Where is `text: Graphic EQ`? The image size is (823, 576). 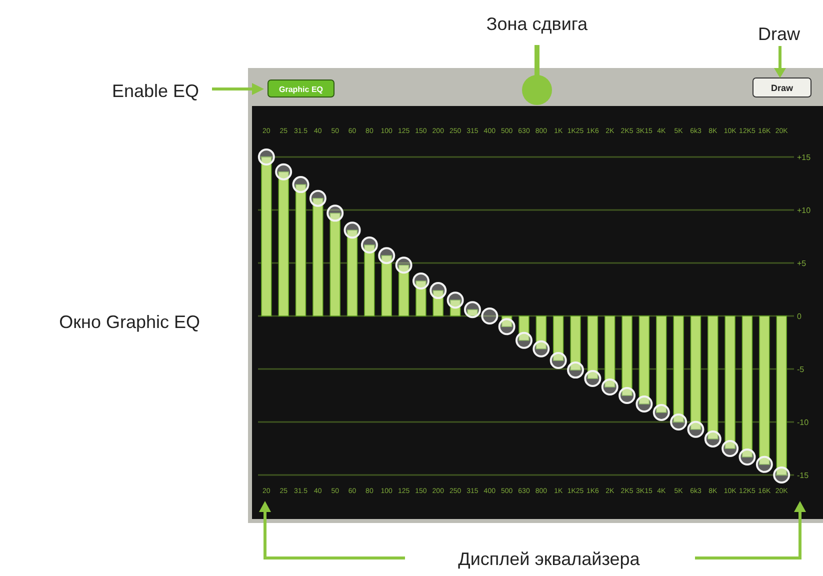 text: Graphic EQ is located at coordinates (301, 89).